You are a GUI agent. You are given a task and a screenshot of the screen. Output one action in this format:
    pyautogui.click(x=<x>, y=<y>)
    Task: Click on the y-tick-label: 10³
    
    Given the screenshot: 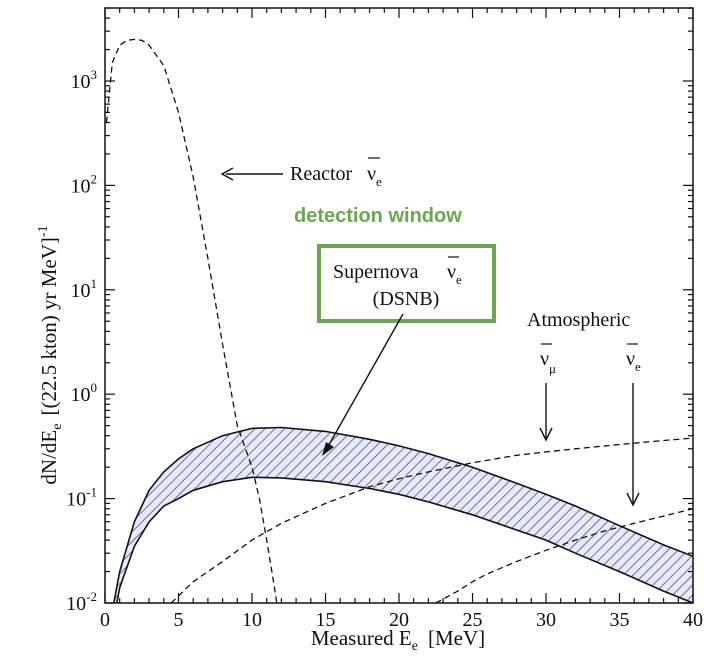 What is the action you would take?
    pyautogui.click(x=84, y=80)
    